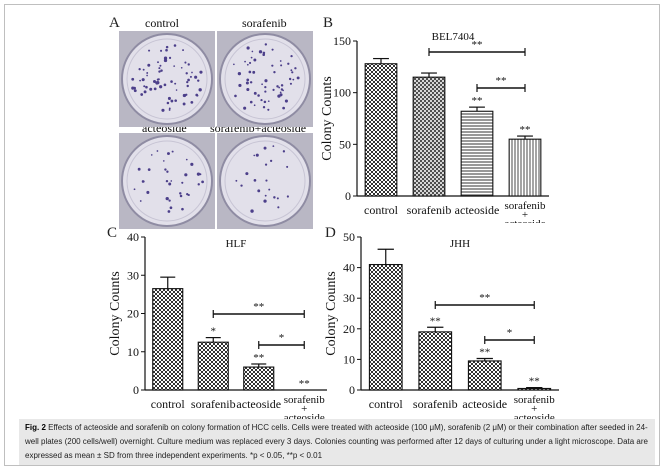  I want to click on panel-c-letter: C, so click(112, 233).